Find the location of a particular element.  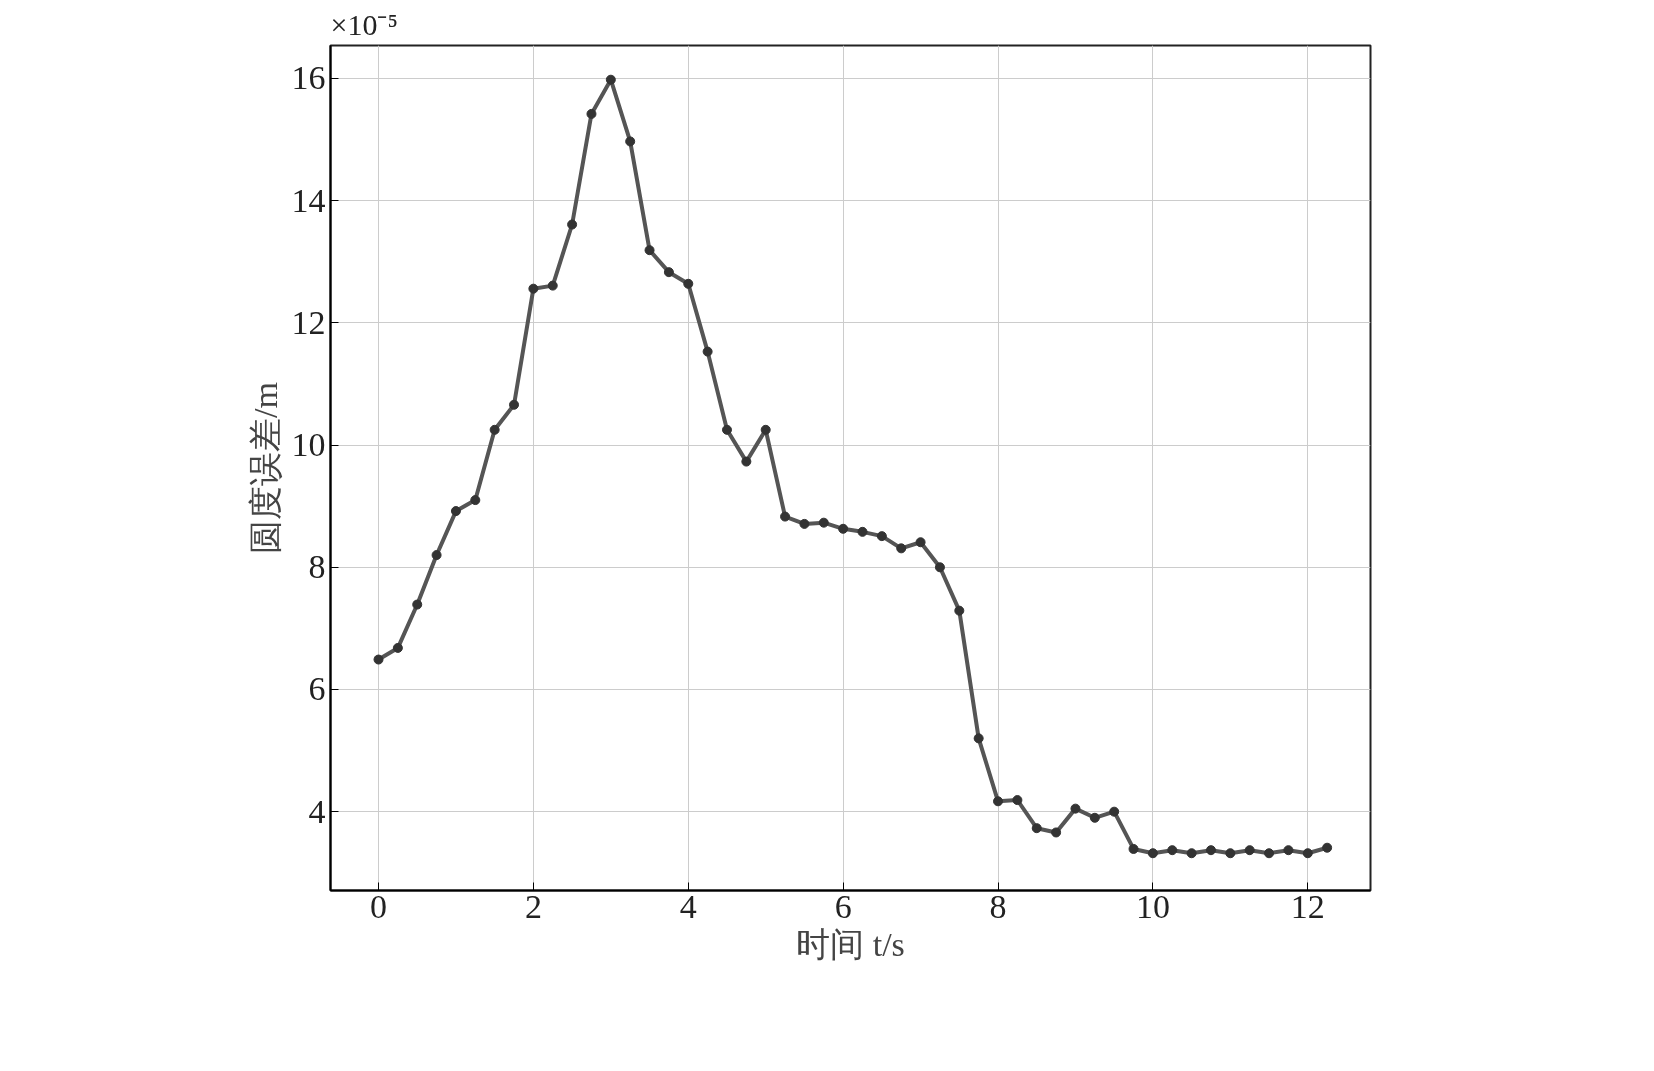

x-tick-label: 6 is located at coordinates (843, 906).